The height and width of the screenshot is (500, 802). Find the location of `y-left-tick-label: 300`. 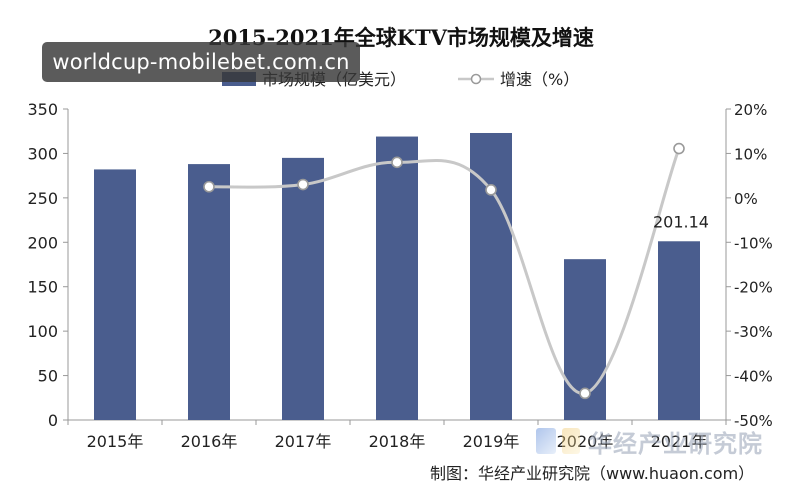

y-left-tick-label: 300 is located at coordinates (42, 153).